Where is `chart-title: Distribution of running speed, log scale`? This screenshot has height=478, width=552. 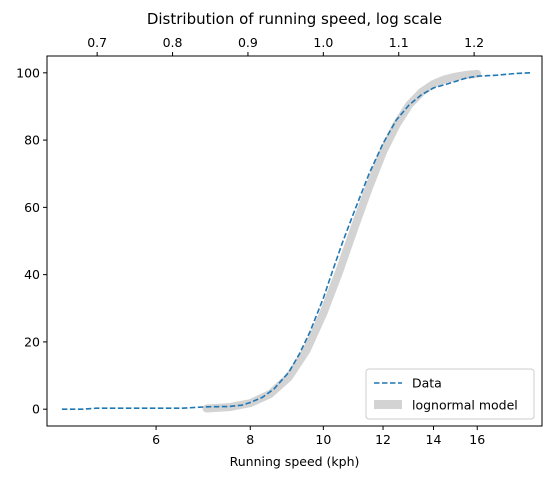
chart-title: Distribution of running speed, log scale is located at coordinates (294, 19).